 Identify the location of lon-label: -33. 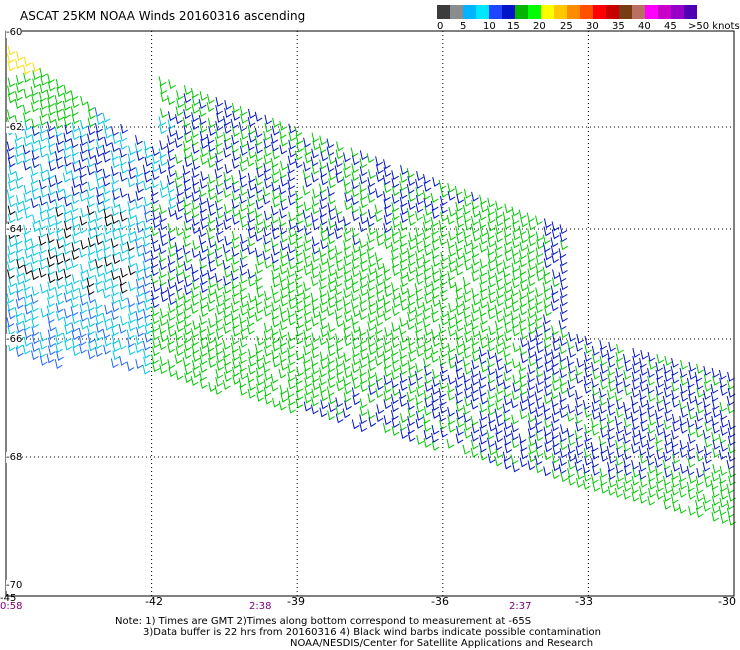
(584, 601).